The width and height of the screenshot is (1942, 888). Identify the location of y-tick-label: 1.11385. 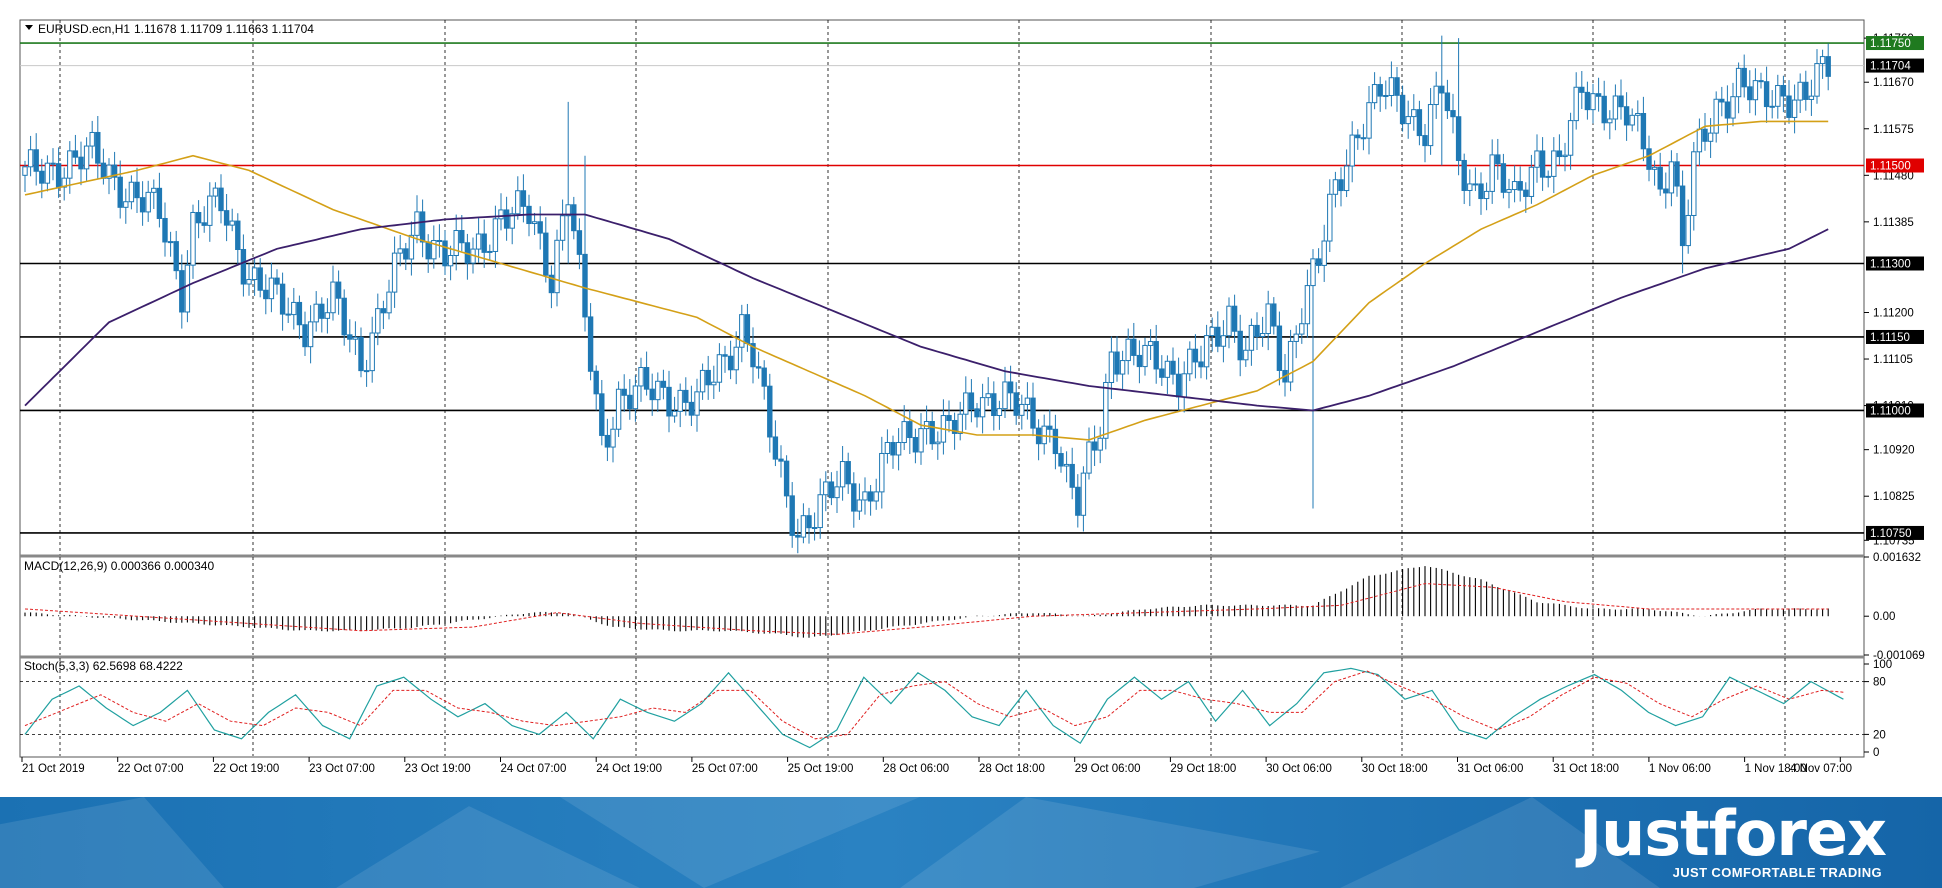
(1893, 223).